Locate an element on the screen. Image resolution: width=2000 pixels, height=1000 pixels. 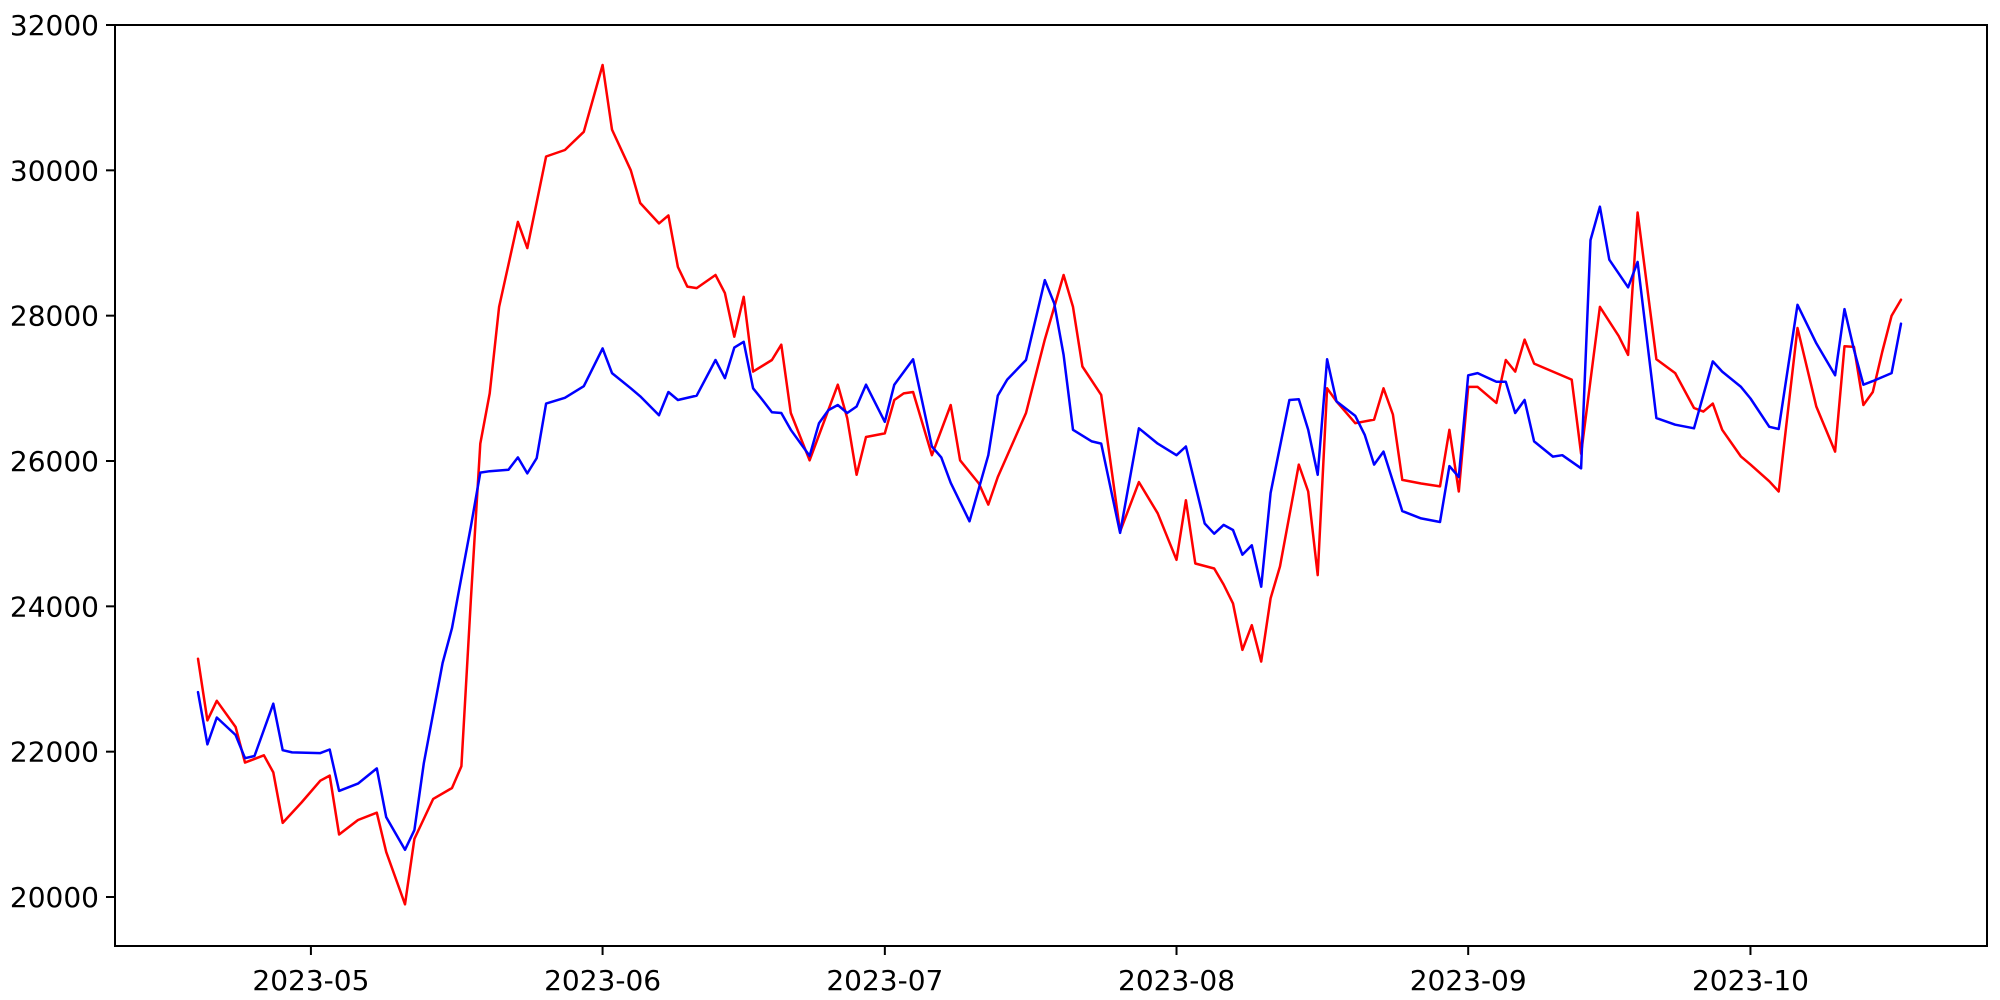
y-axis-tick-label: 22000 is located at coordinates (54, 752).